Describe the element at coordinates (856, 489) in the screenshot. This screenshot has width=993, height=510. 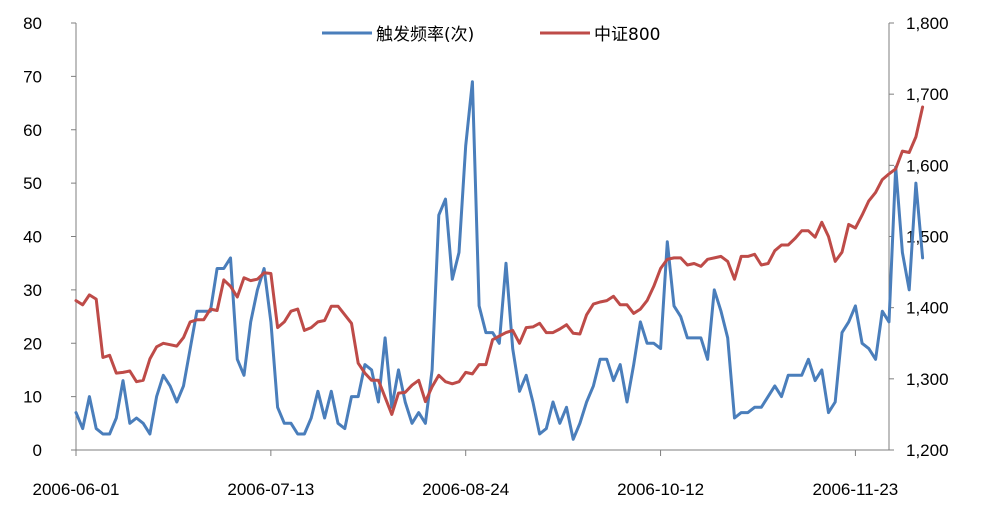
I see `x-tick-label: 2006-11-23` at that location.